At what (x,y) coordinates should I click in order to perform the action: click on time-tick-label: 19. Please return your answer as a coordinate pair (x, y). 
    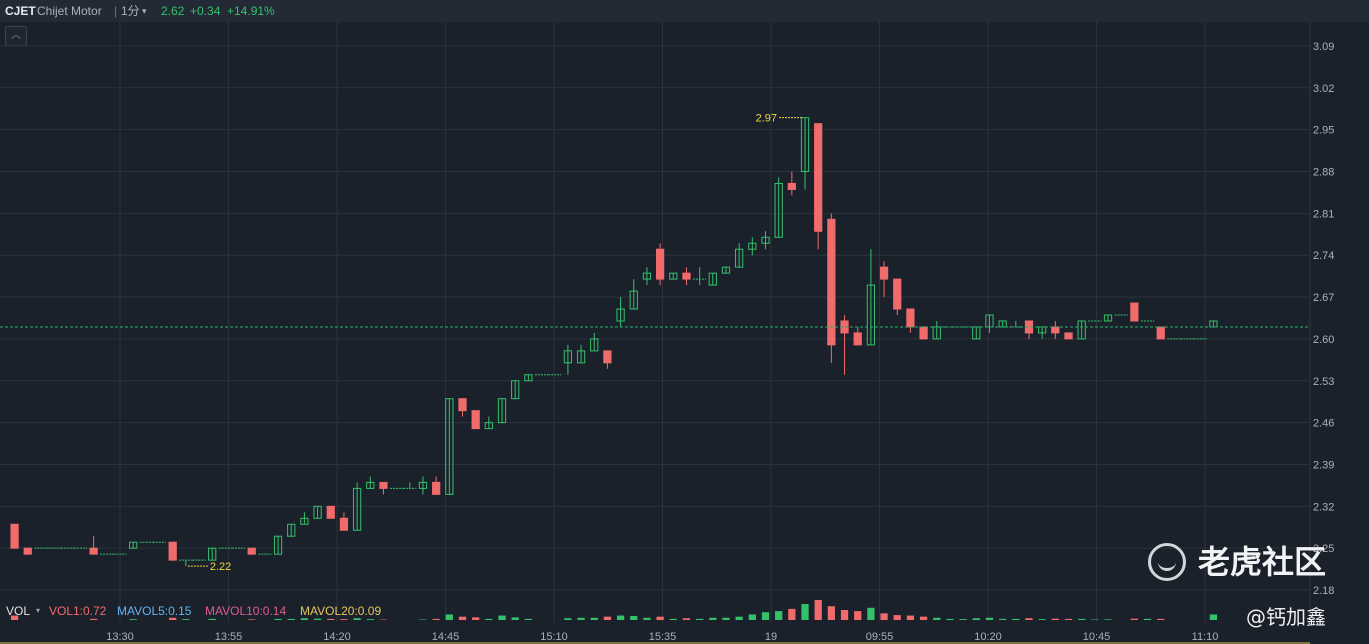
    Looking at the image, I should click on (771, 637).